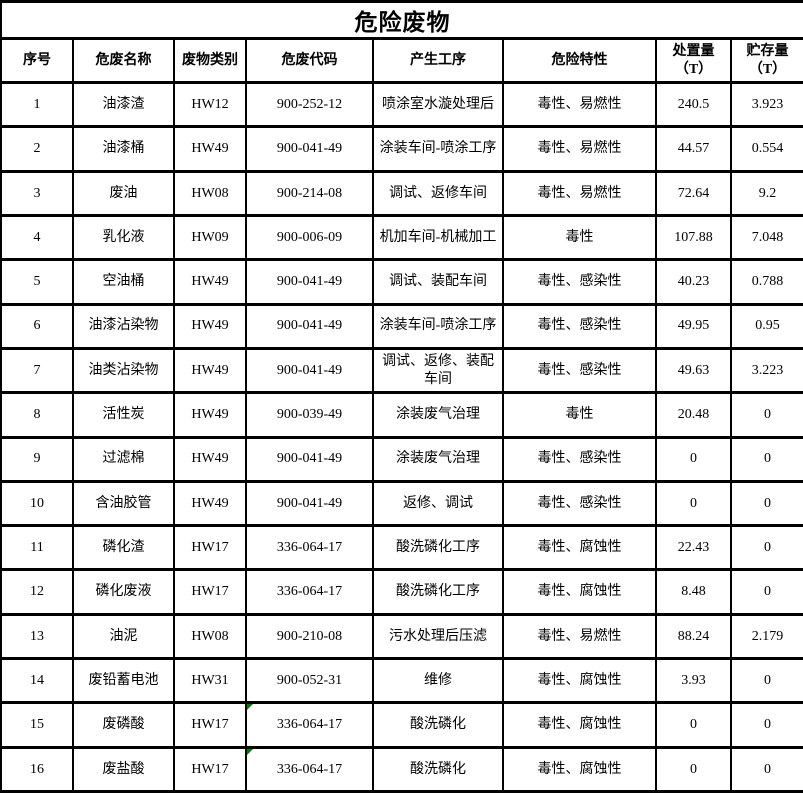  I want to click on cell-name: 油泥, so click(123, 636).